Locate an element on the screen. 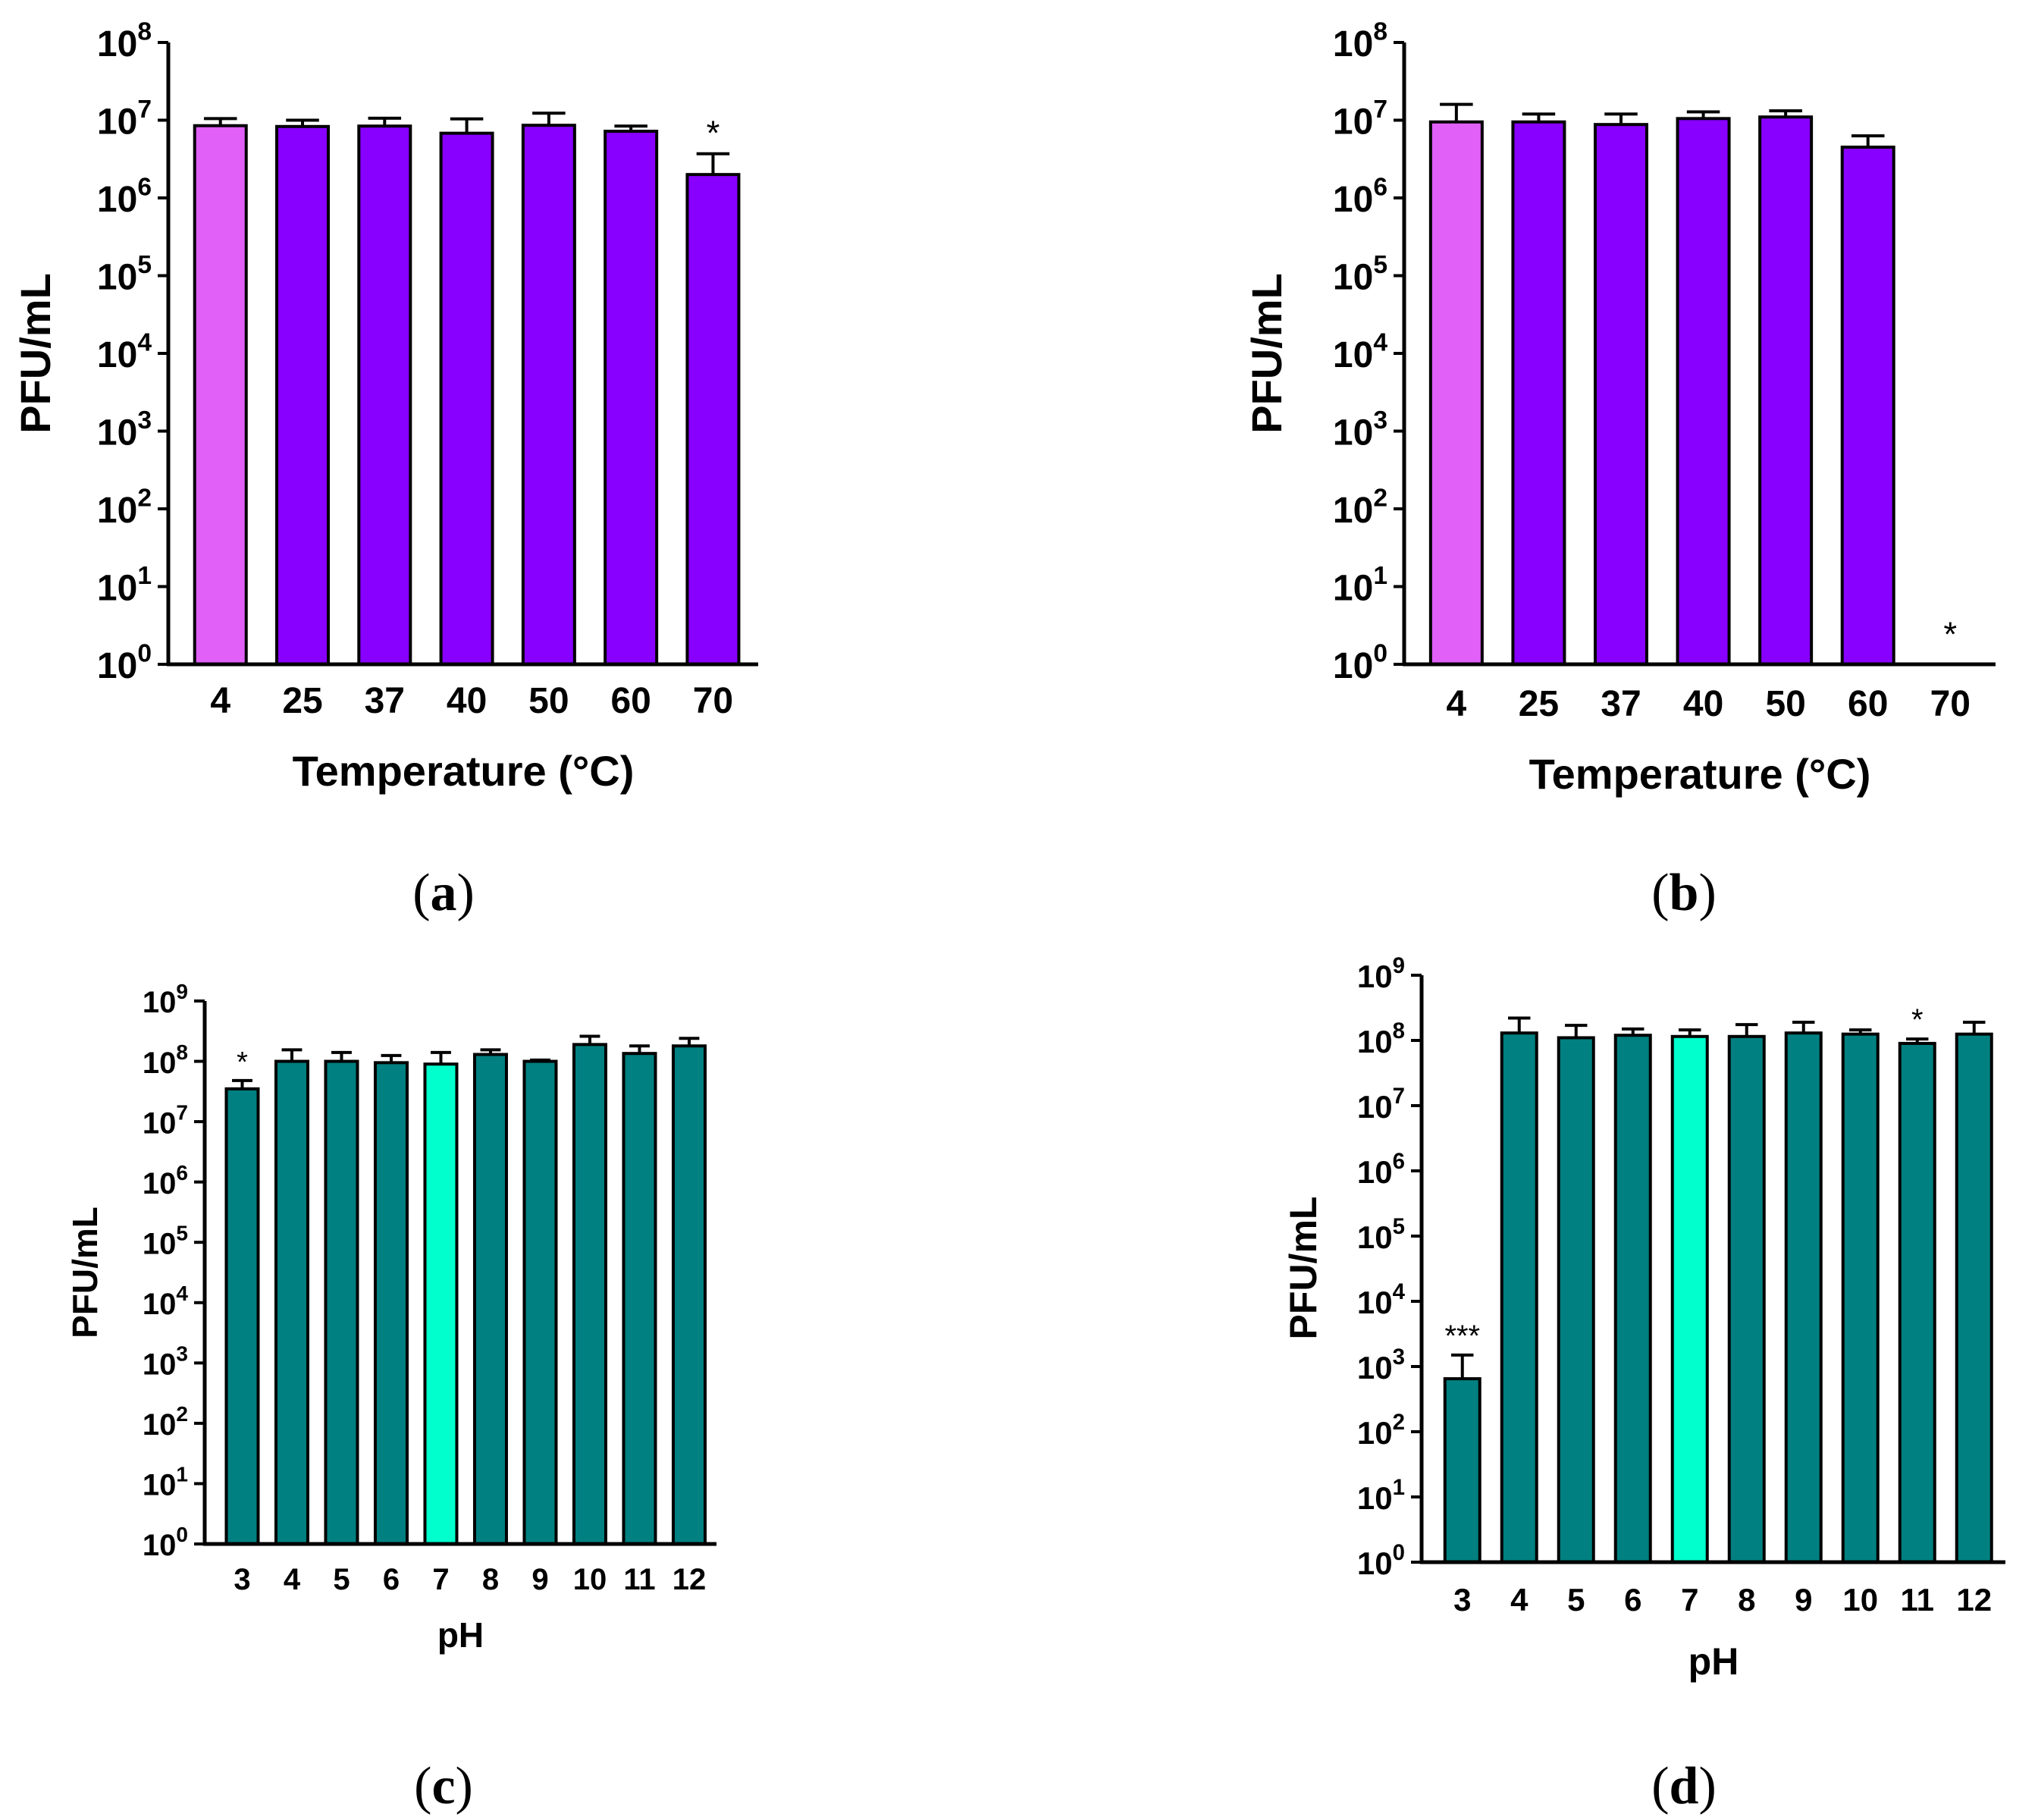 The image size is (2038, 1820). x-tick-label-c-4: 4 is located at coordinates (292, 1579).